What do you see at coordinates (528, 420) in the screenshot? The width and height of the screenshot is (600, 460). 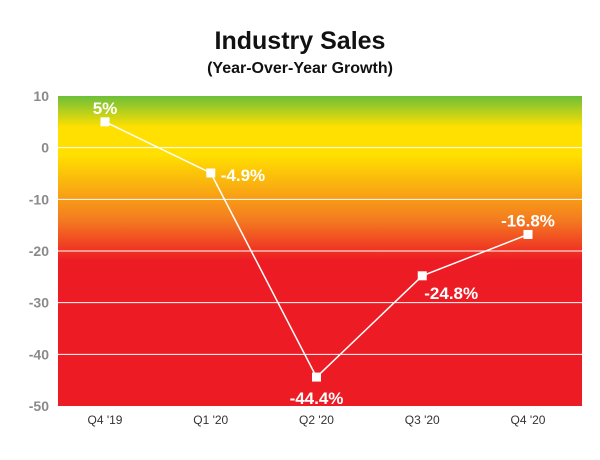 I see `x-tick-label: Q4 '20` at bounding box center [528, 420].